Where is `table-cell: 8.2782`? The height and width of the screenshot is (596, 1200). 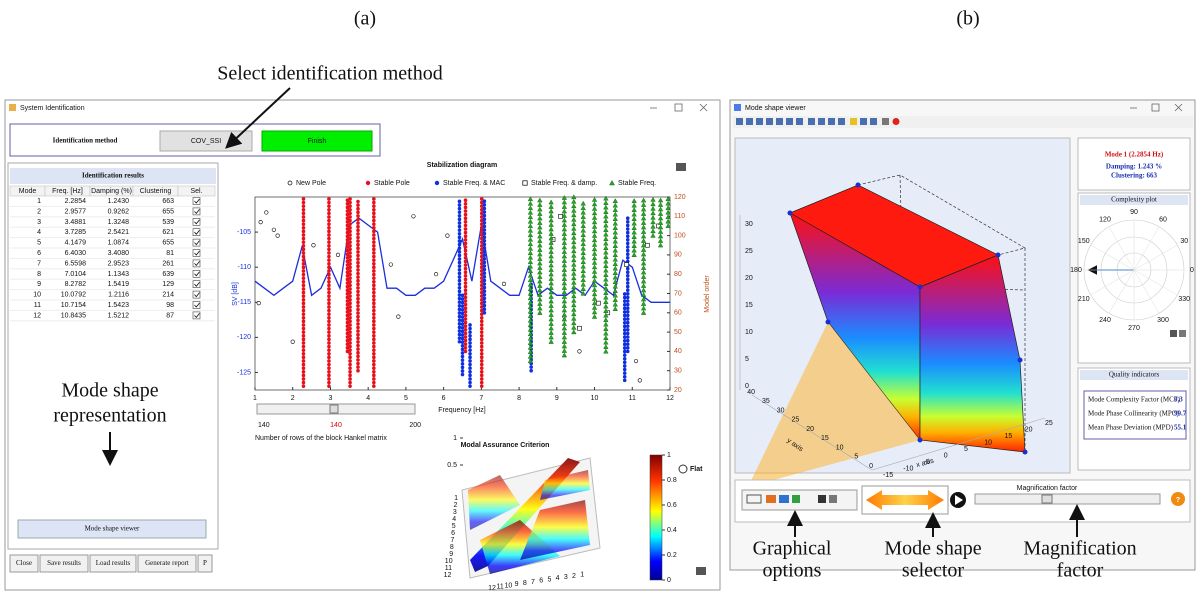
table-cell: 8.2782 is located at coordinates (76, 284).